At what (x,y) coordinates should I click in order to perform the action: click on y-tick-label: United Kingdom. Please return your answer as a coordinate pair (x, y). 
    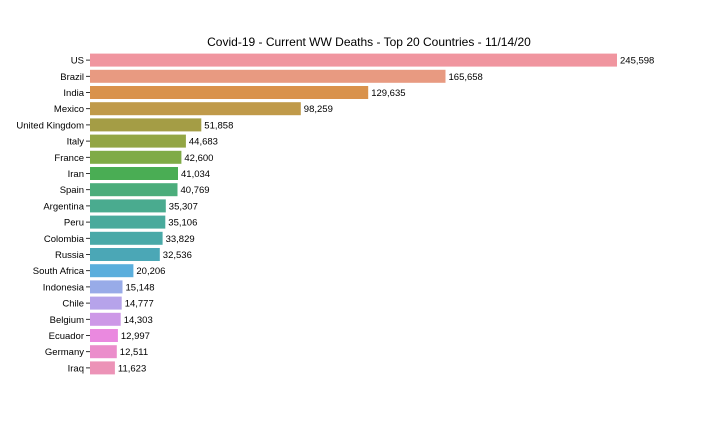
    Looking at the image, I should click on (50, 125).